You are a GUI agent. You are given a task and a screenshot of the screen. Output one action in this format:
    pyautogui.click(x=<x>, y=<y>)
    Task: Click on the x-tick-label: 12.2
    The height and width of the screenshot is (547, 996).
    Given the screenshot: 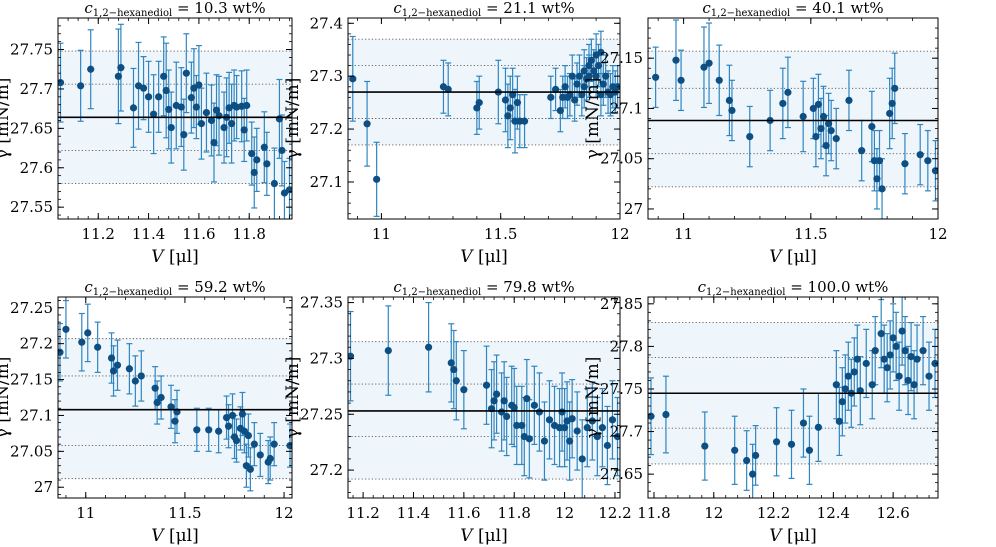 What is the action you would take?
    pyautogui.click(x=773, y=513)
    